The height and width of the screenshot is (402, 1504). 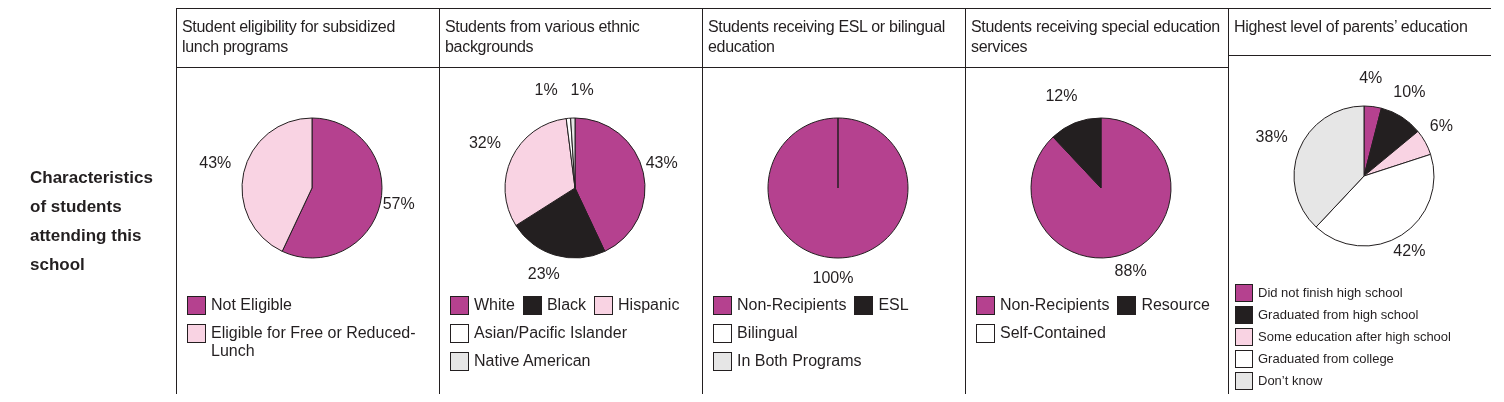 I want to click on data-label: 32%, so click(x=484, y=143).